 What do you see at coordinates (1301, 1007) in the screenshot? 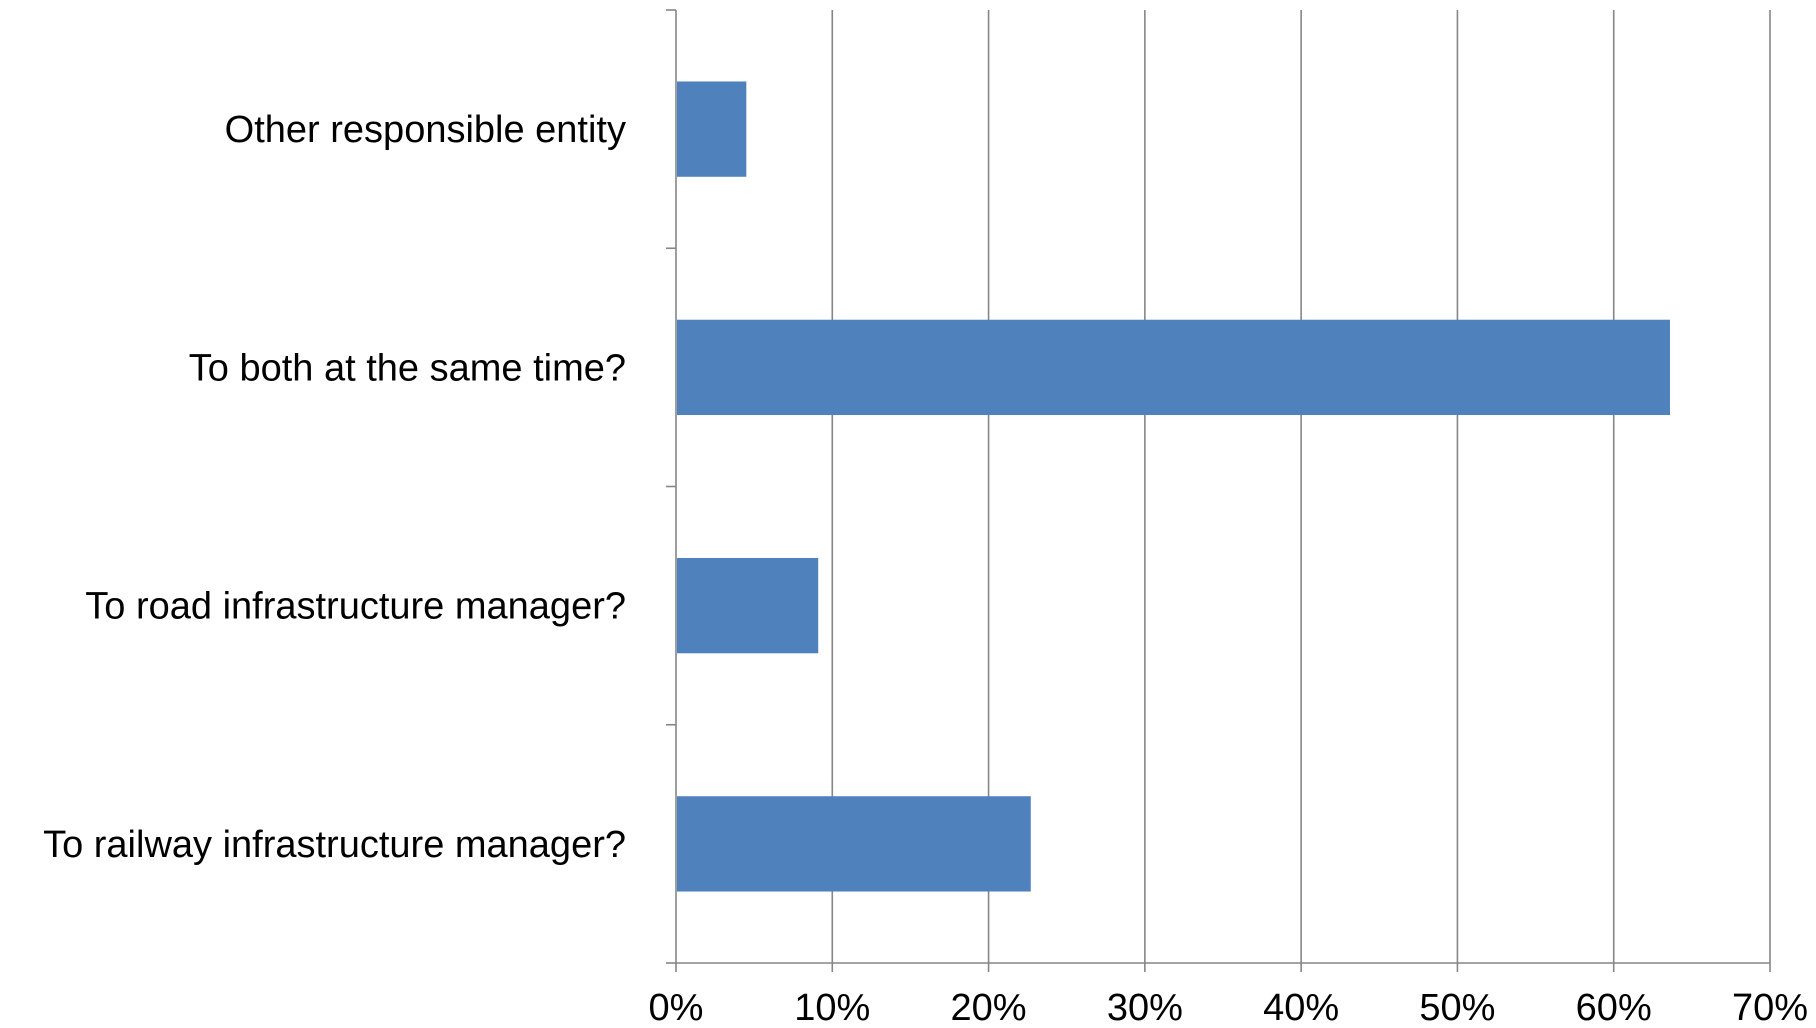
I see `x-tick-label-4: 40%` at bounding box center [1301, 1007].